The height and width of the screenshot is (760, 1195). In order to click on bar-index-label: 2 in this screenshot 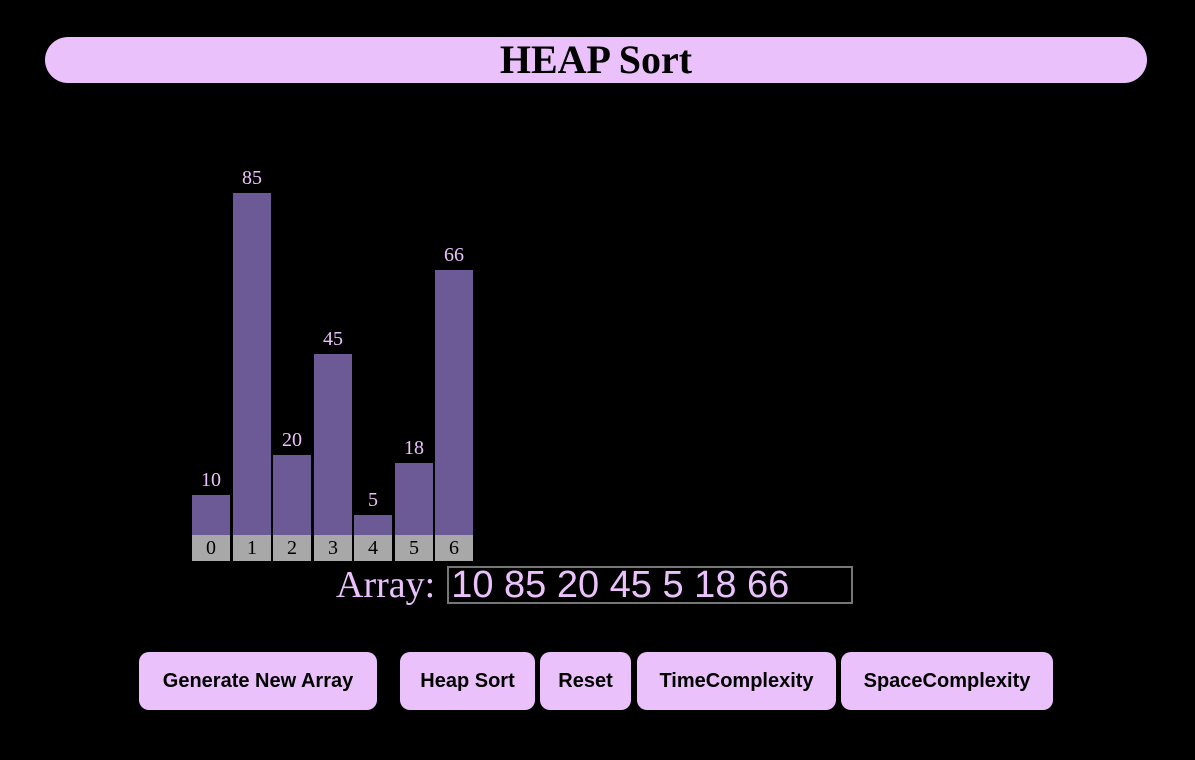, I will do `click(292, 548)`.